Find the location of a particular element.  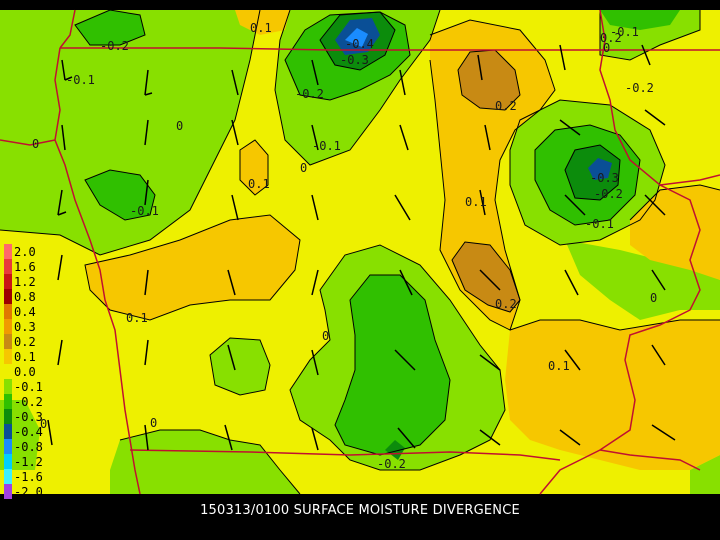

legend-label: -0.1 is located at coordinates (28, 387).